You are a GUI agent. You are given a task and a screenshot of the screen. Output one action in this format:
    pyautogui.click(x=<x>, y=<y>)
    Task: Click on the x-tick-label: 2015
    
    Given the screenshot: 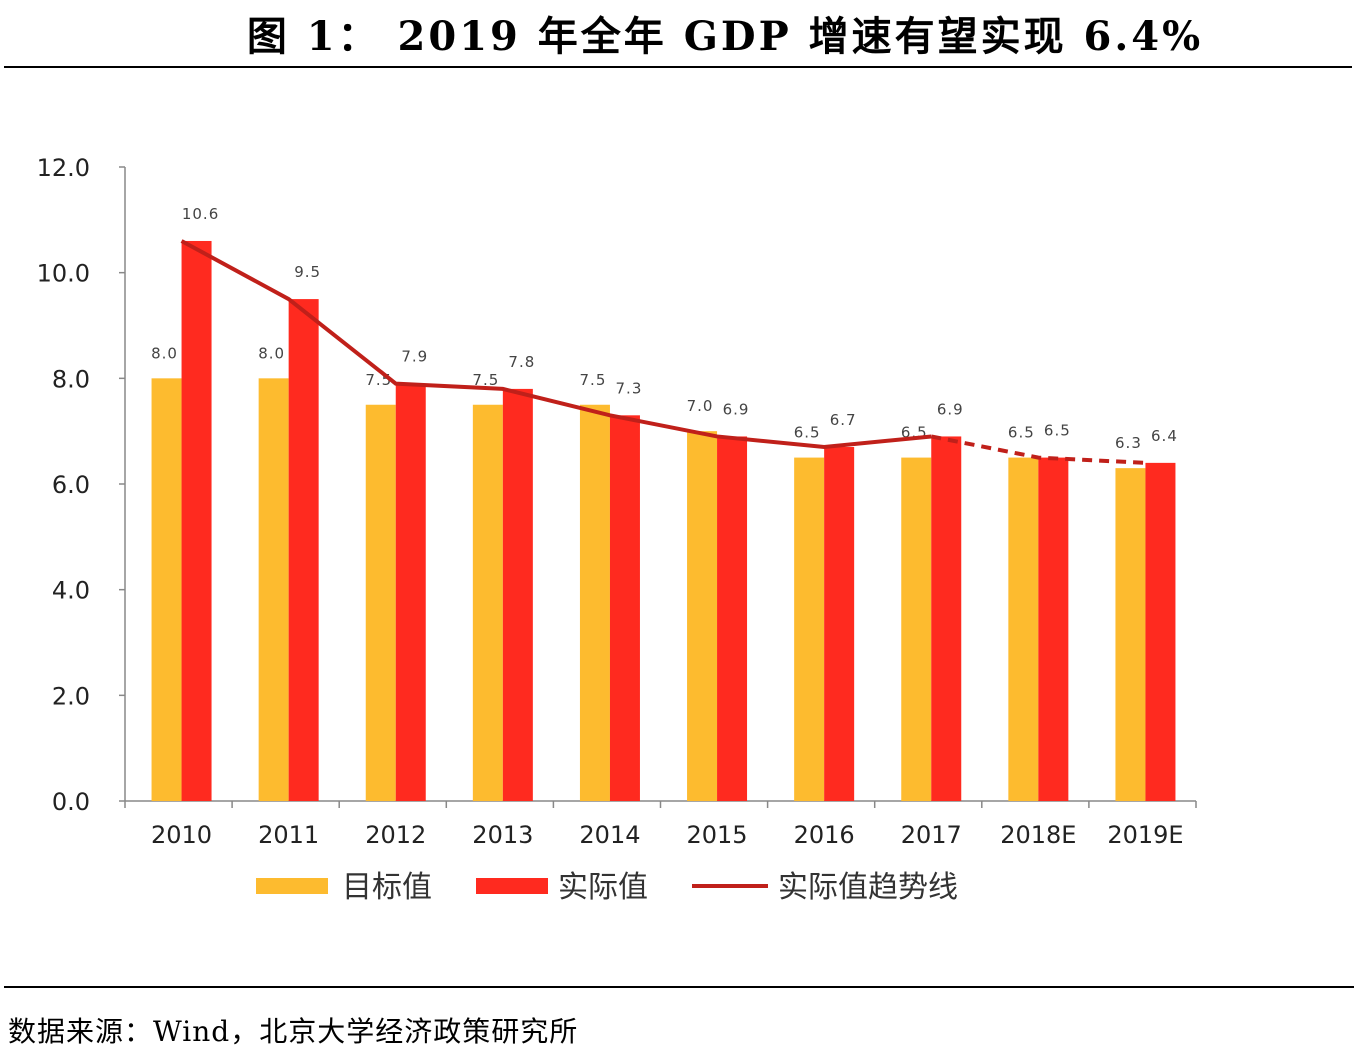 What is the action you would take?
    pyautogui.click(x=717, y=835)
    